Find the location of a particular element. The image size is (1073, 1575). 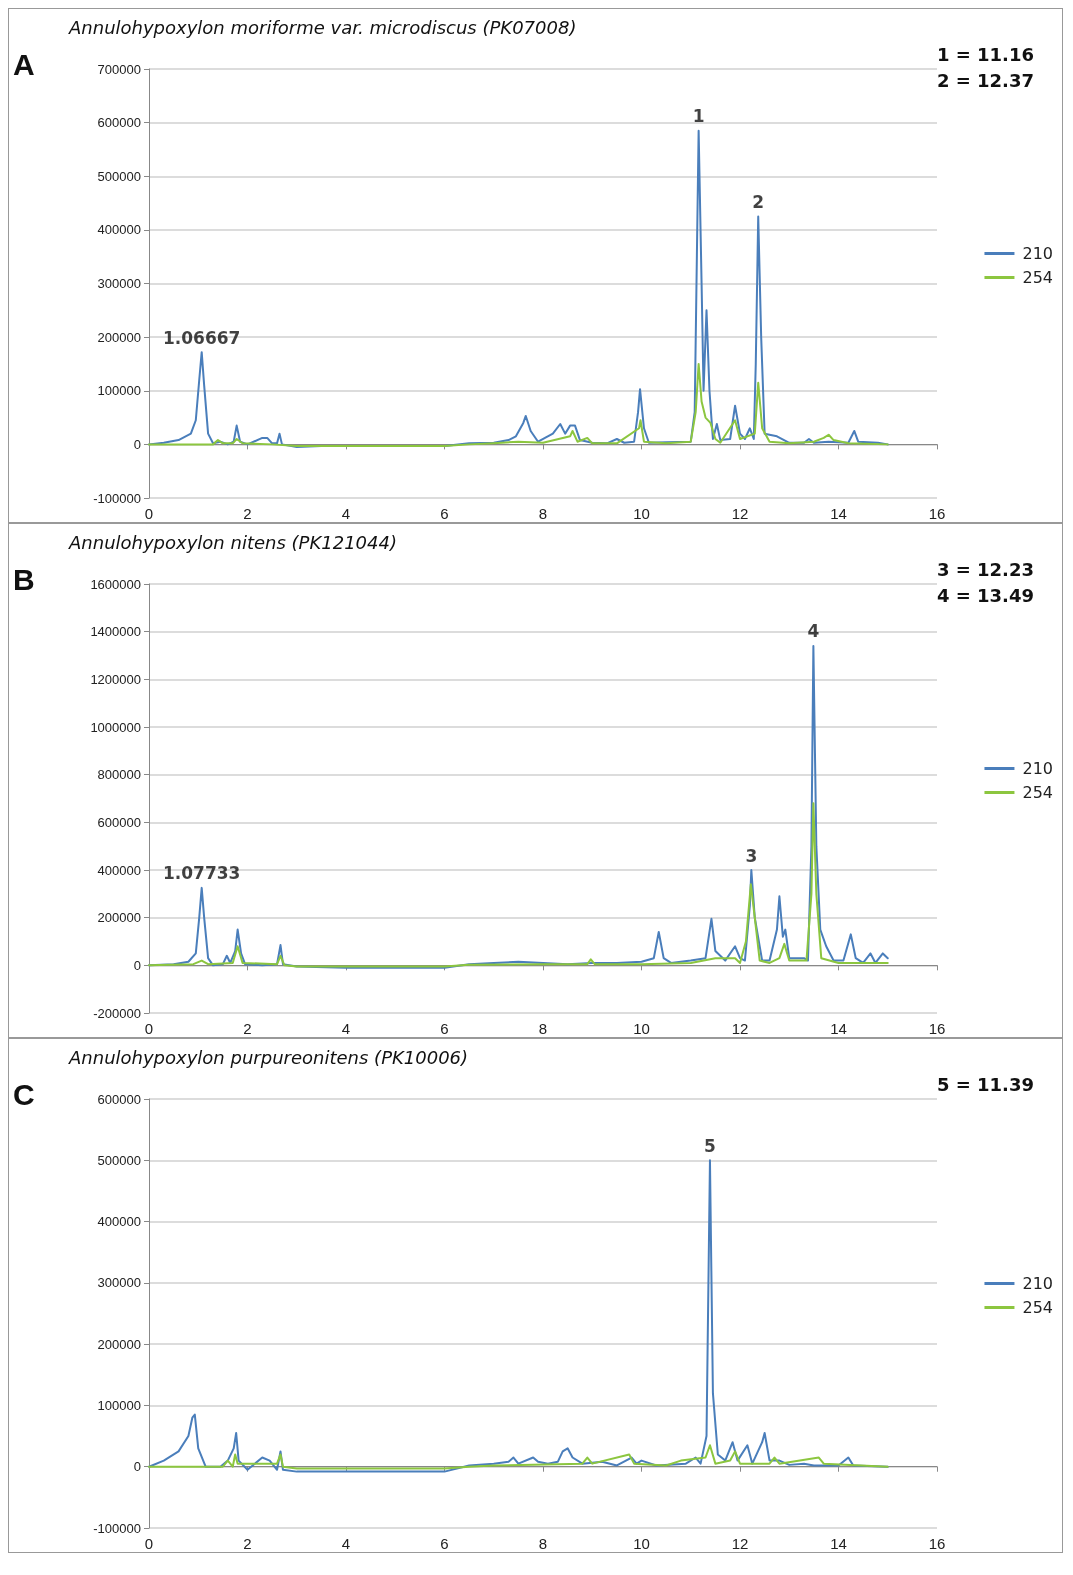

text: 3 = 12.23 is located at coordinates (985, 569).